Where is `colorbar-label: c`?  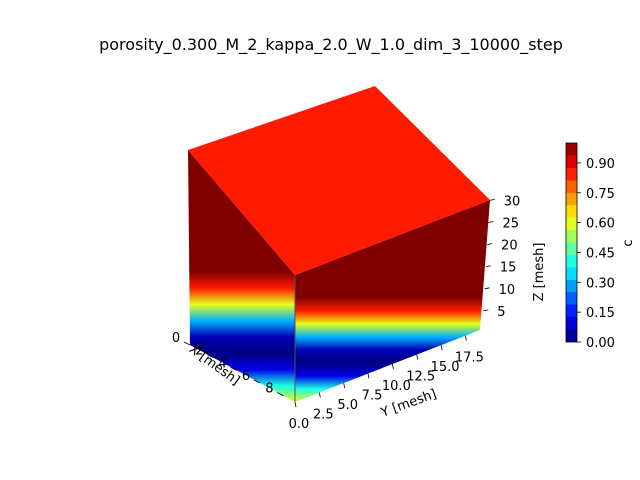
colorbar-label: c is located at coordinates (628, 242).